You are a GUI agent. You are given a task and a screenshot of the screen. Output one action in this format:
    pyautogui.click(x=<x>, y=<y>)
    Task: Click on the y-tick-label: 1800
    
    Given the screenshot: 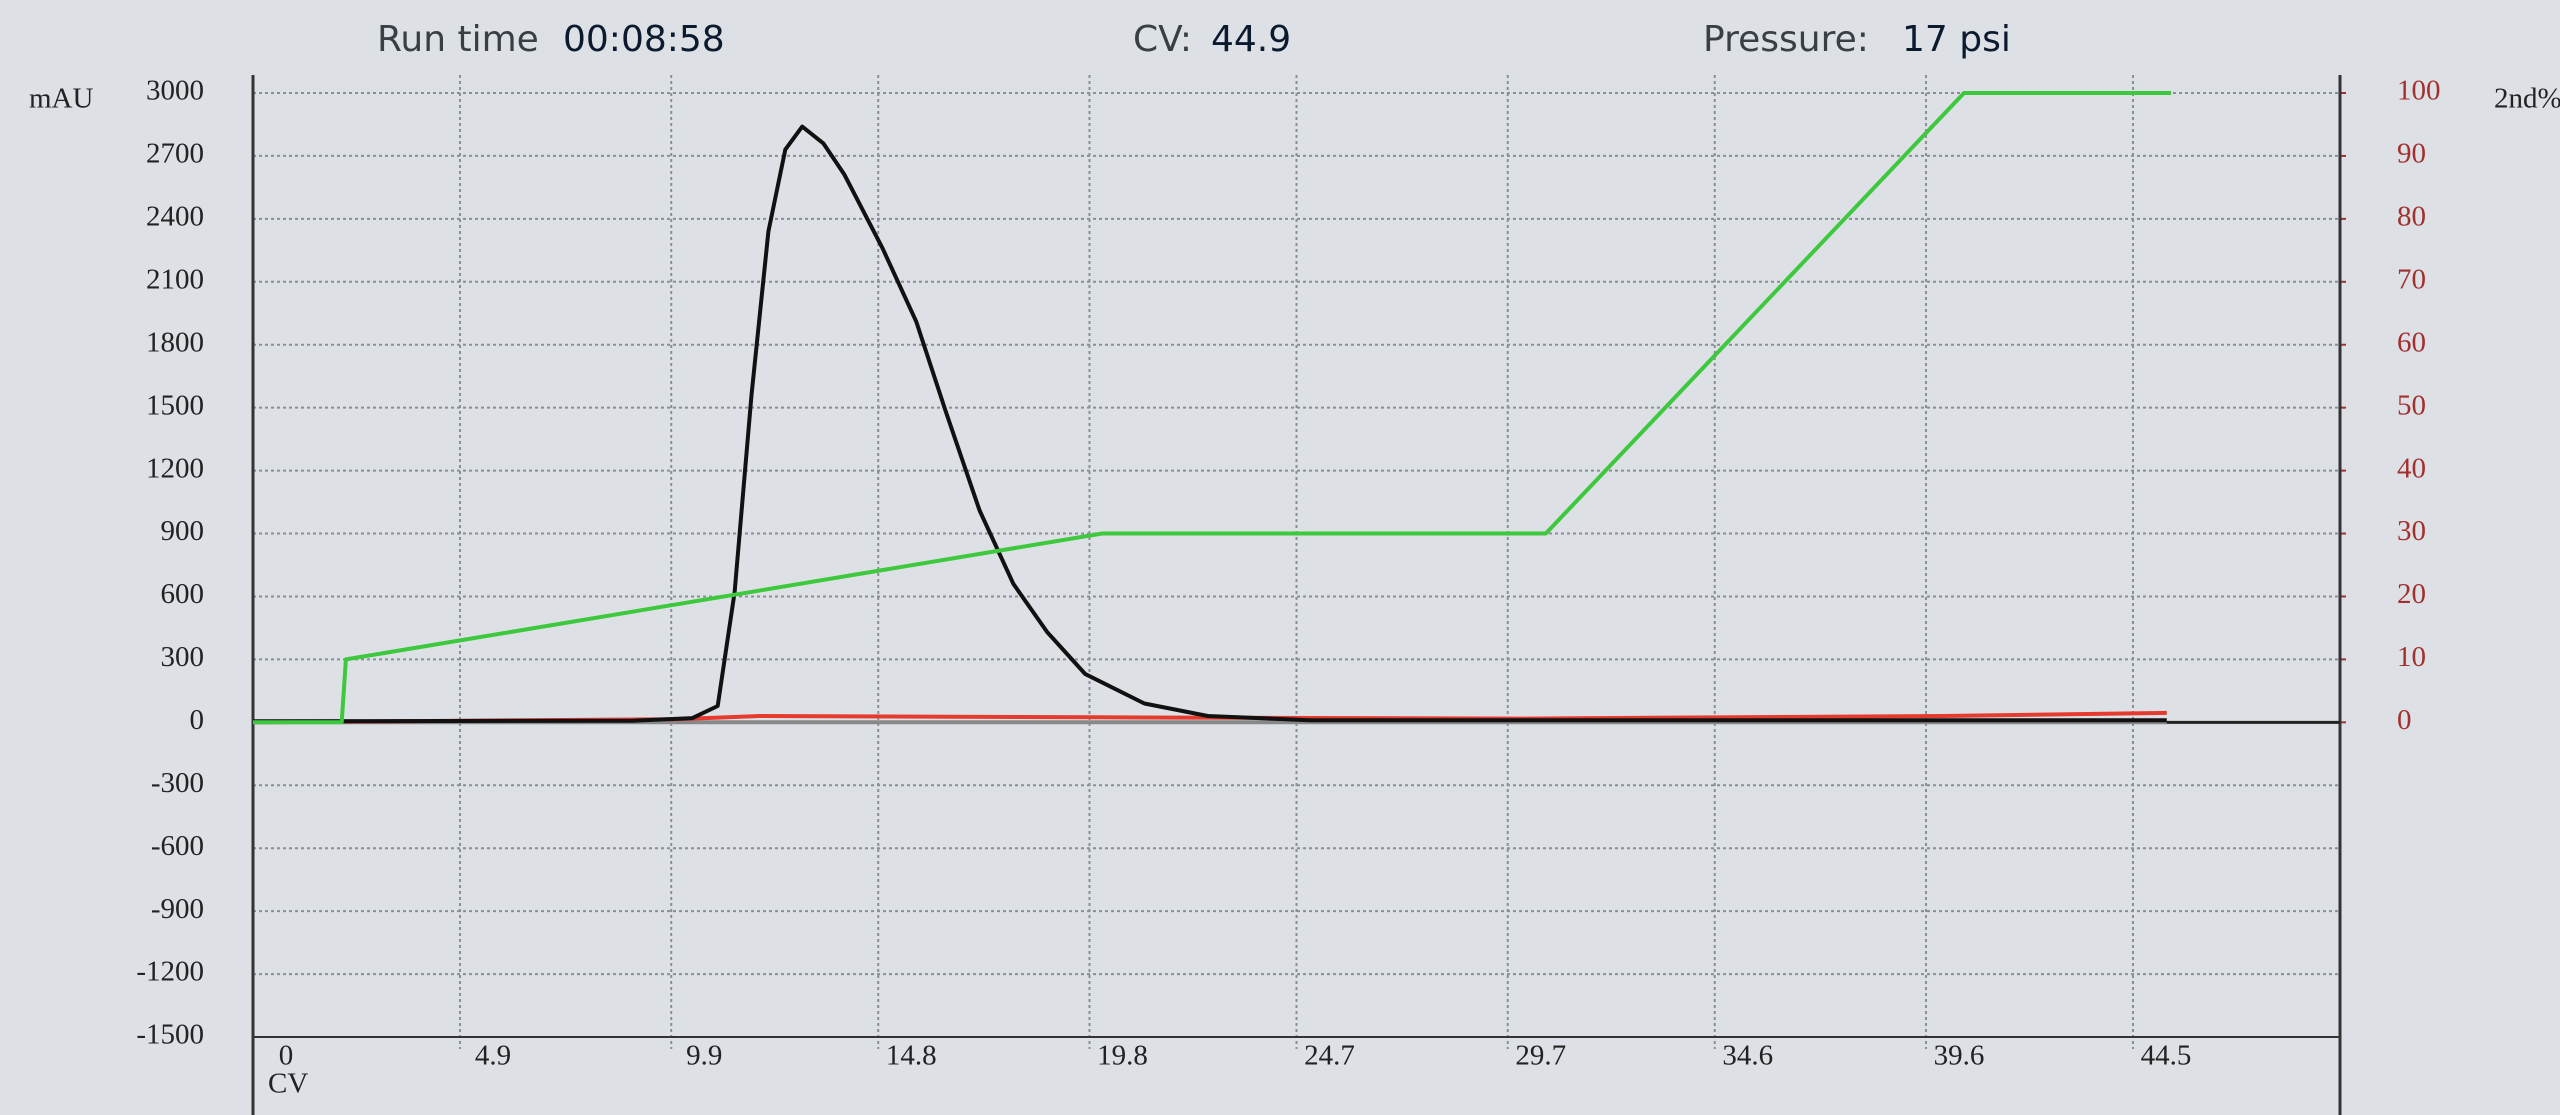 What is the action you would take?
    pyautogui.click(x=175, y=342)
    